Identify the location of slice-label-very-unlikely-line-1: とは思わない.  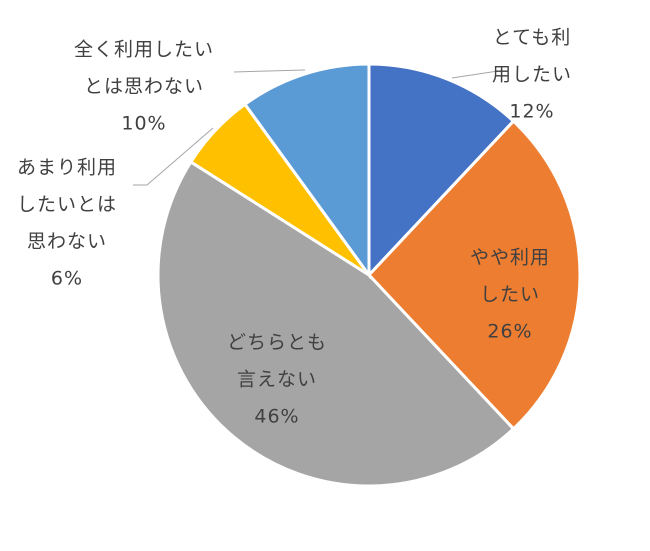
(144, 87).